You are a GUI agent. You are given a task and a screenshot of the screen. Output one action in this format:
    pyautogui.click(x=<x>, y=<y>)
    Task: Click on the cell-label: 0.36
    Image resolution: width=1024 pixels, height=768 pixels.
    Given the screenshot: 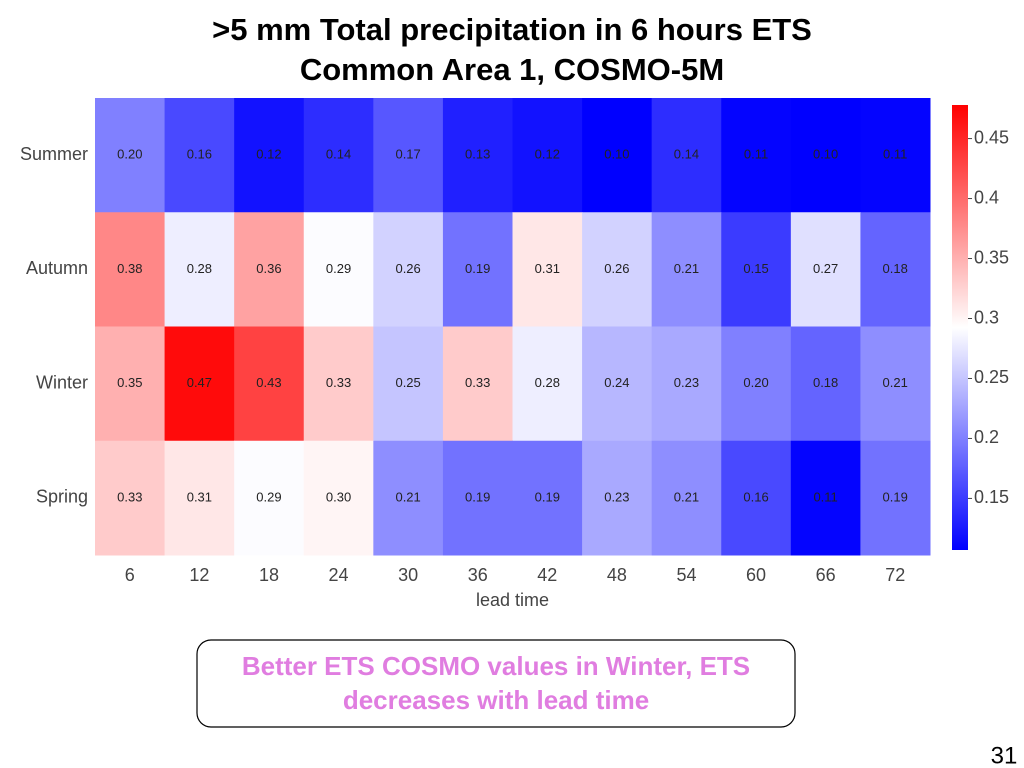 What is the action you would take?
    pyautogui.click(x=268, y=268)
    